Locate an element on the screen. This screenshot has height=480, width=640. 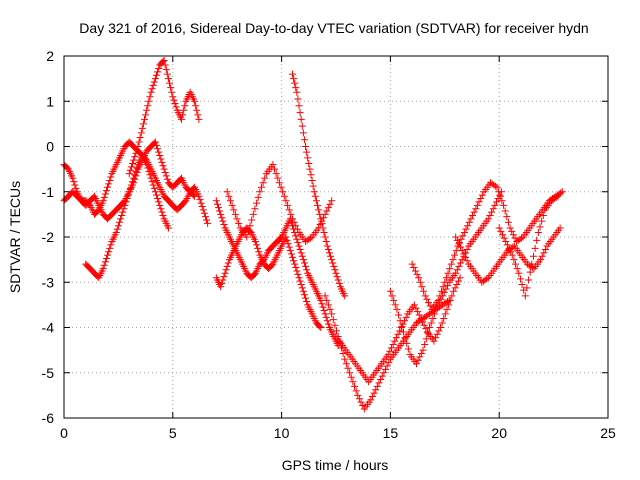
y-tick-label: -6 is located at coordinates (48, 418).